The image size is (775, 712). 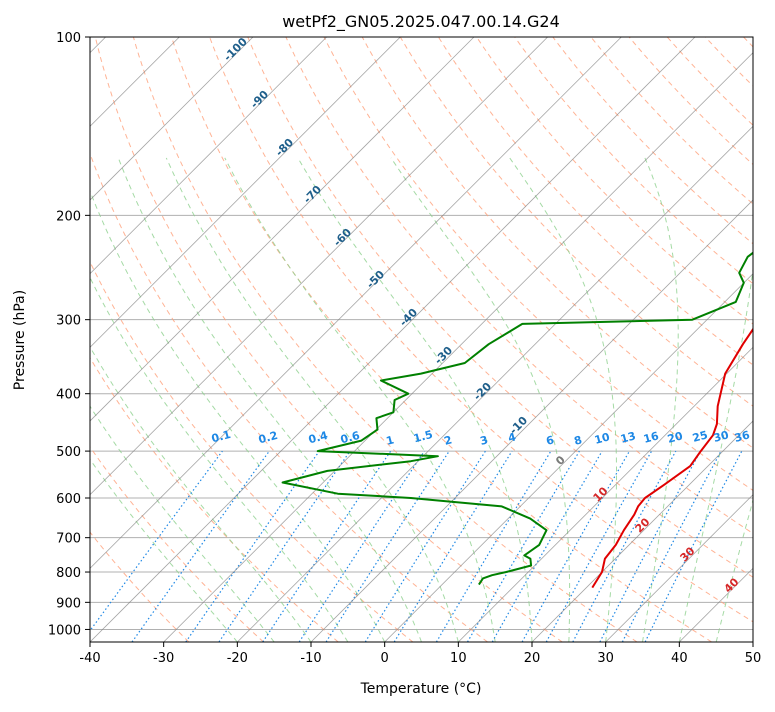 What do you see at coordinates (163, 658) in the screenshot?
I see `x-tick-label: -30` at bounding box center [163, 658].